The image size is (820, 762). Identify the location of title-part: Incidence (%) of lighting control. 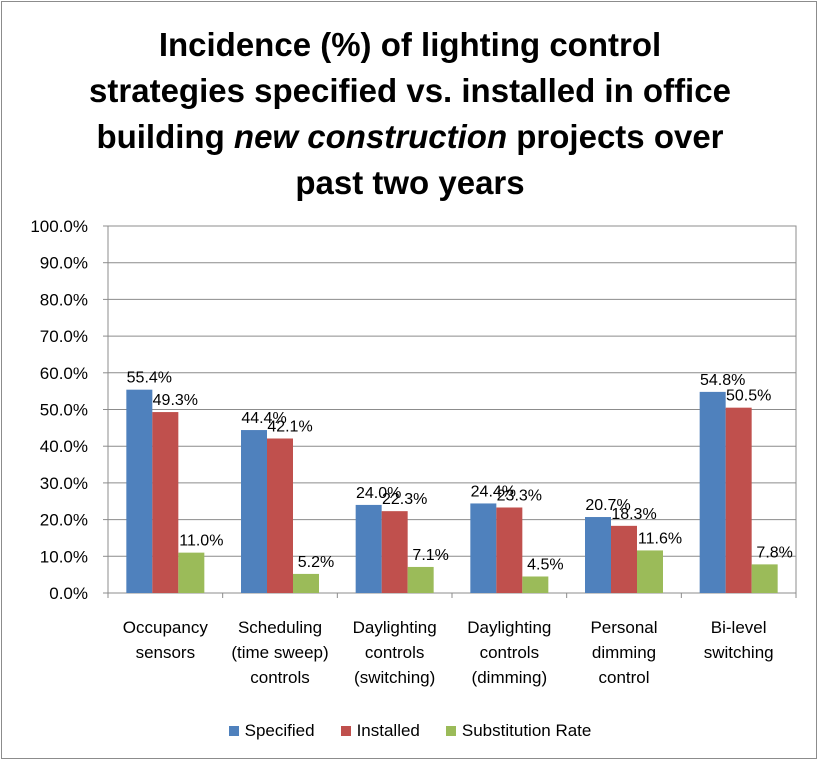
(410, 44).